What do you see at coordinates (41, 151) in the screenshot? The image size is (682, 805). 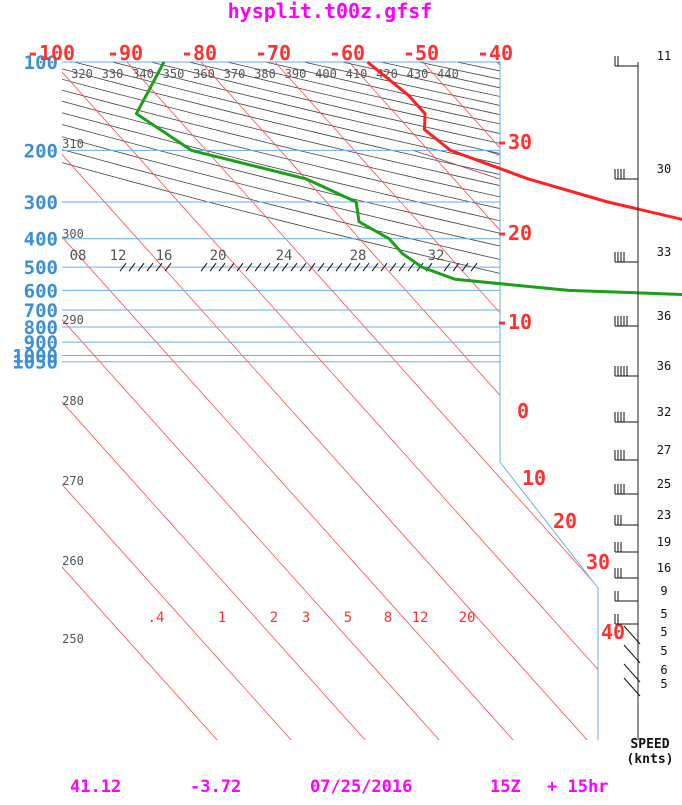 I see `pressure-tick-label: 200` at bounding box center [41, 151].